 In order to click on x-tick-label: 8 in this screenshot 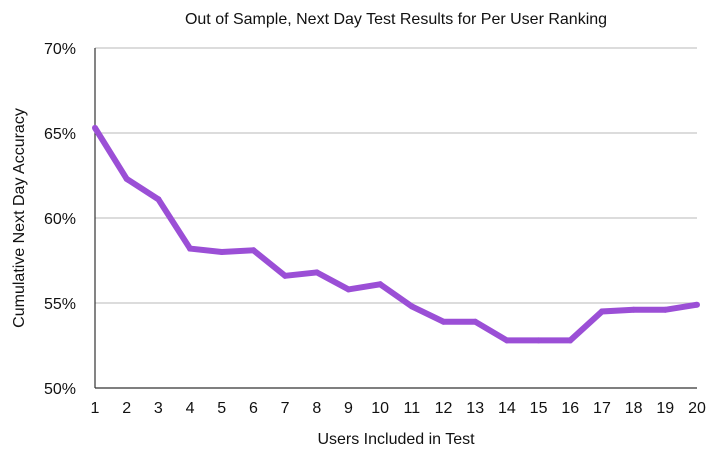, I will do `click(316, 408)`.